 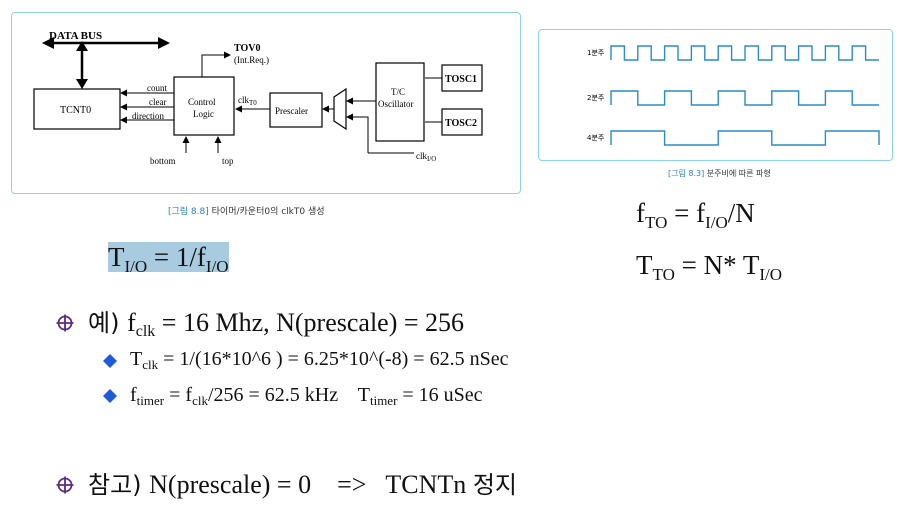 What do you see at coordinates (106, 63) in the screenshot?
I see `data-bus-arrow` at bounding box center [106, 63].